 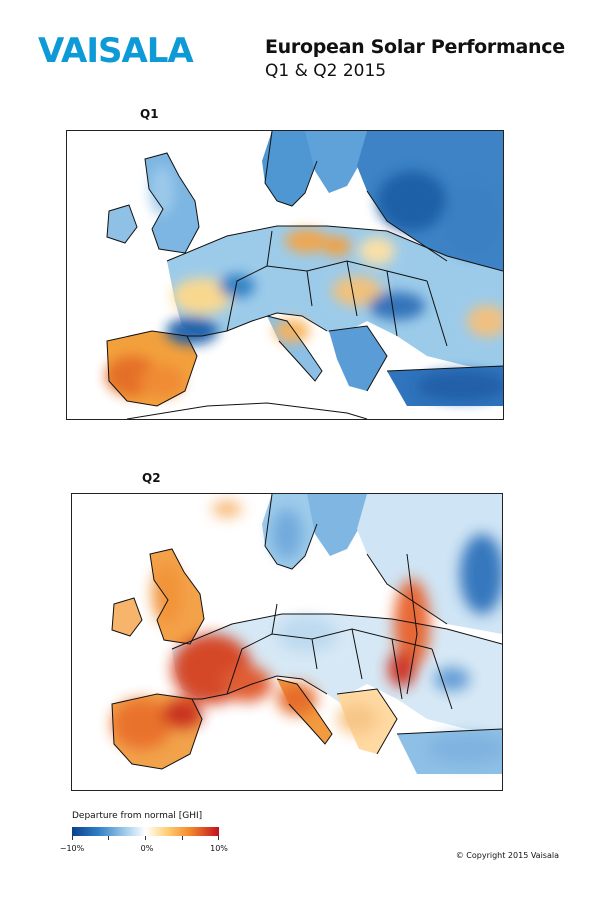 I want to click on copyright-text: © Copyright 2015 Vaisala, so click(x=507, y=855).